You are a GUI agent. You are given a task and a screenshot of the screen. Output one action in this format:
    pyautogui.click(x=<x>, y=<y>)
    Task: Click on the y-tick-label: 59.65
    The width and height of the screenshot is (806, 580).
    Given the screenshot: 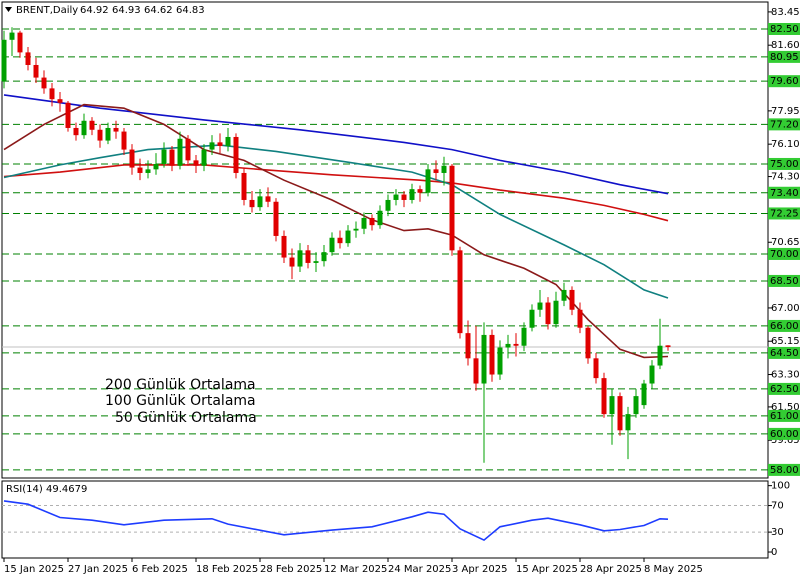 What is the action you would take?
    pyautogui.click(x=785, y=440)
    